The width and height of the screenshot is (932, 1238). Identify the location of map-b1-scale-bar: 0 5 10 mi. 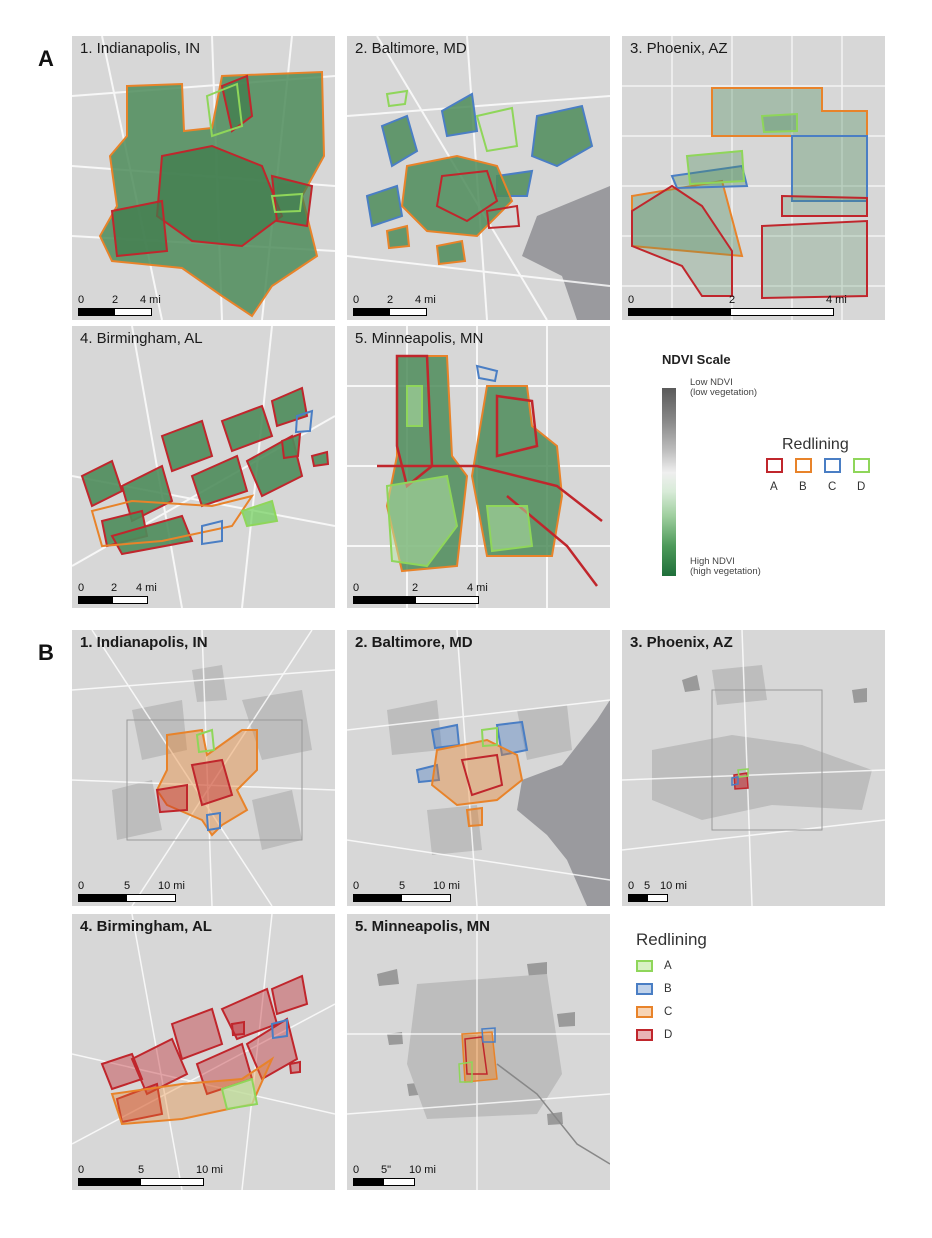
(131, 891).